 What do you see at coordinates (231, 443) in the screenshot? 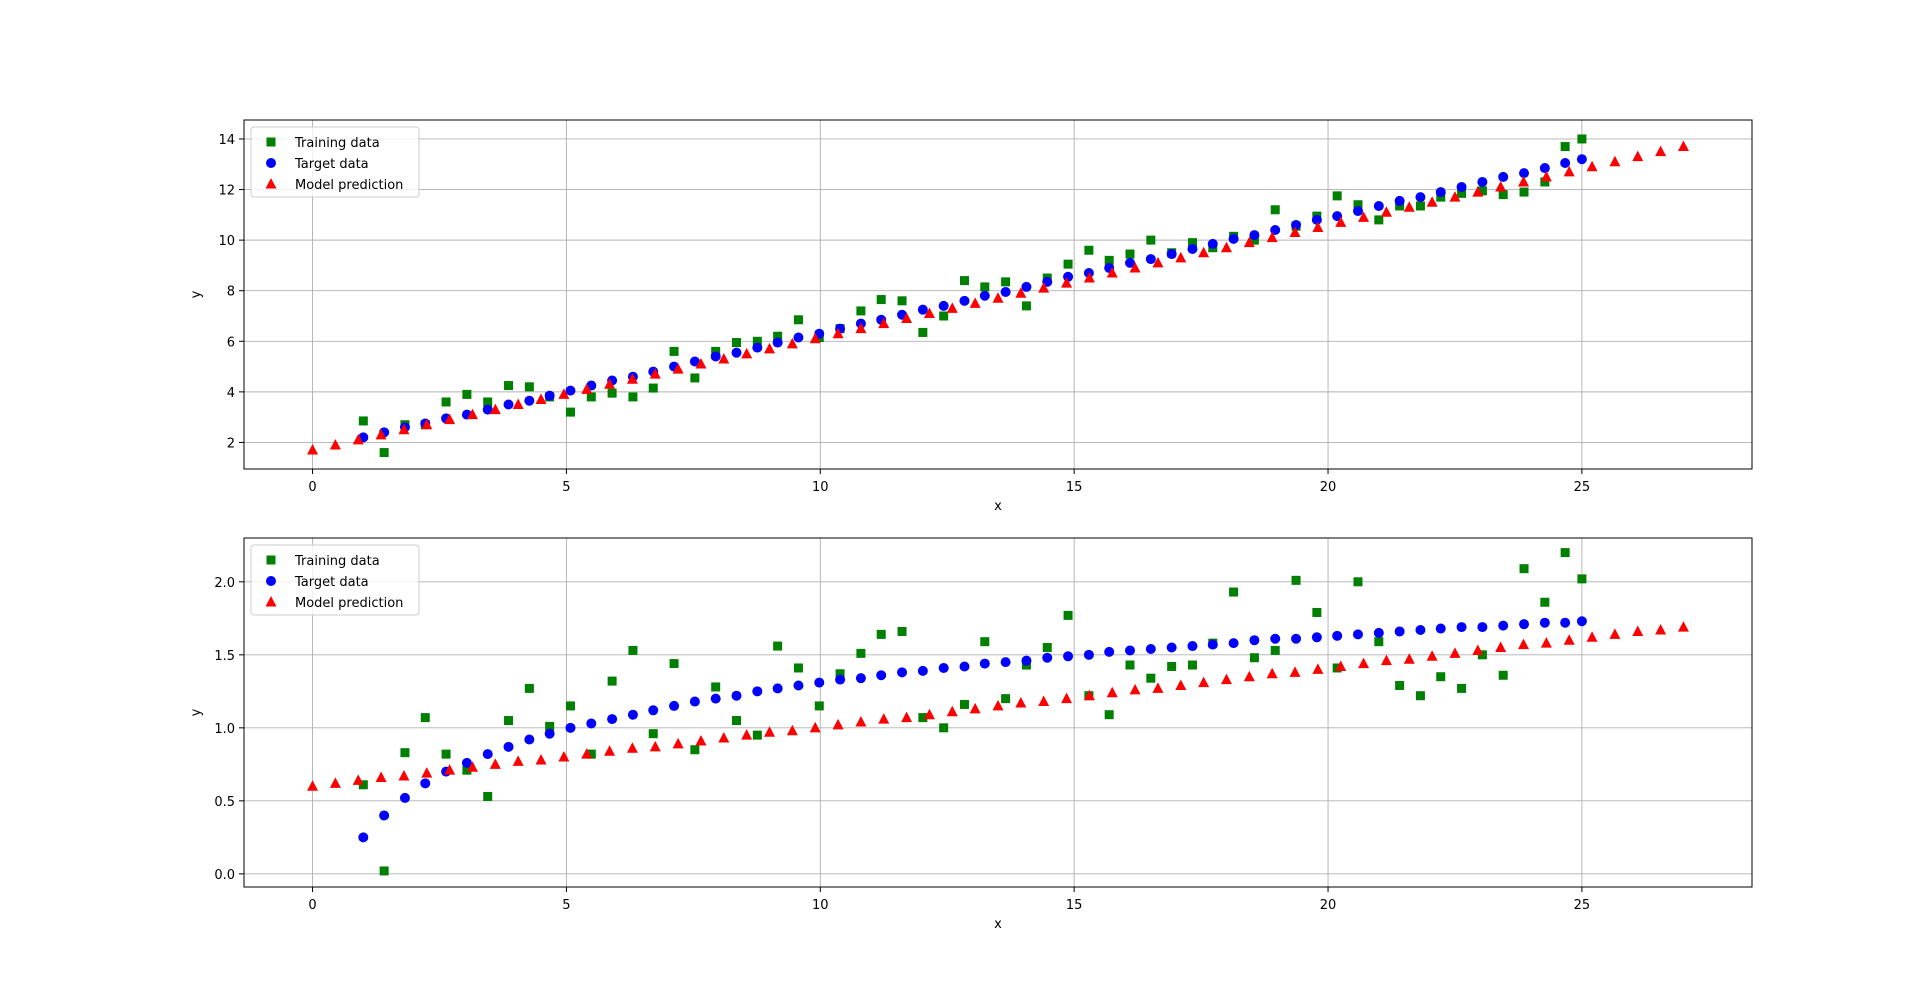
I see `y-tick-label: 2` at bounding box center [231, 443].